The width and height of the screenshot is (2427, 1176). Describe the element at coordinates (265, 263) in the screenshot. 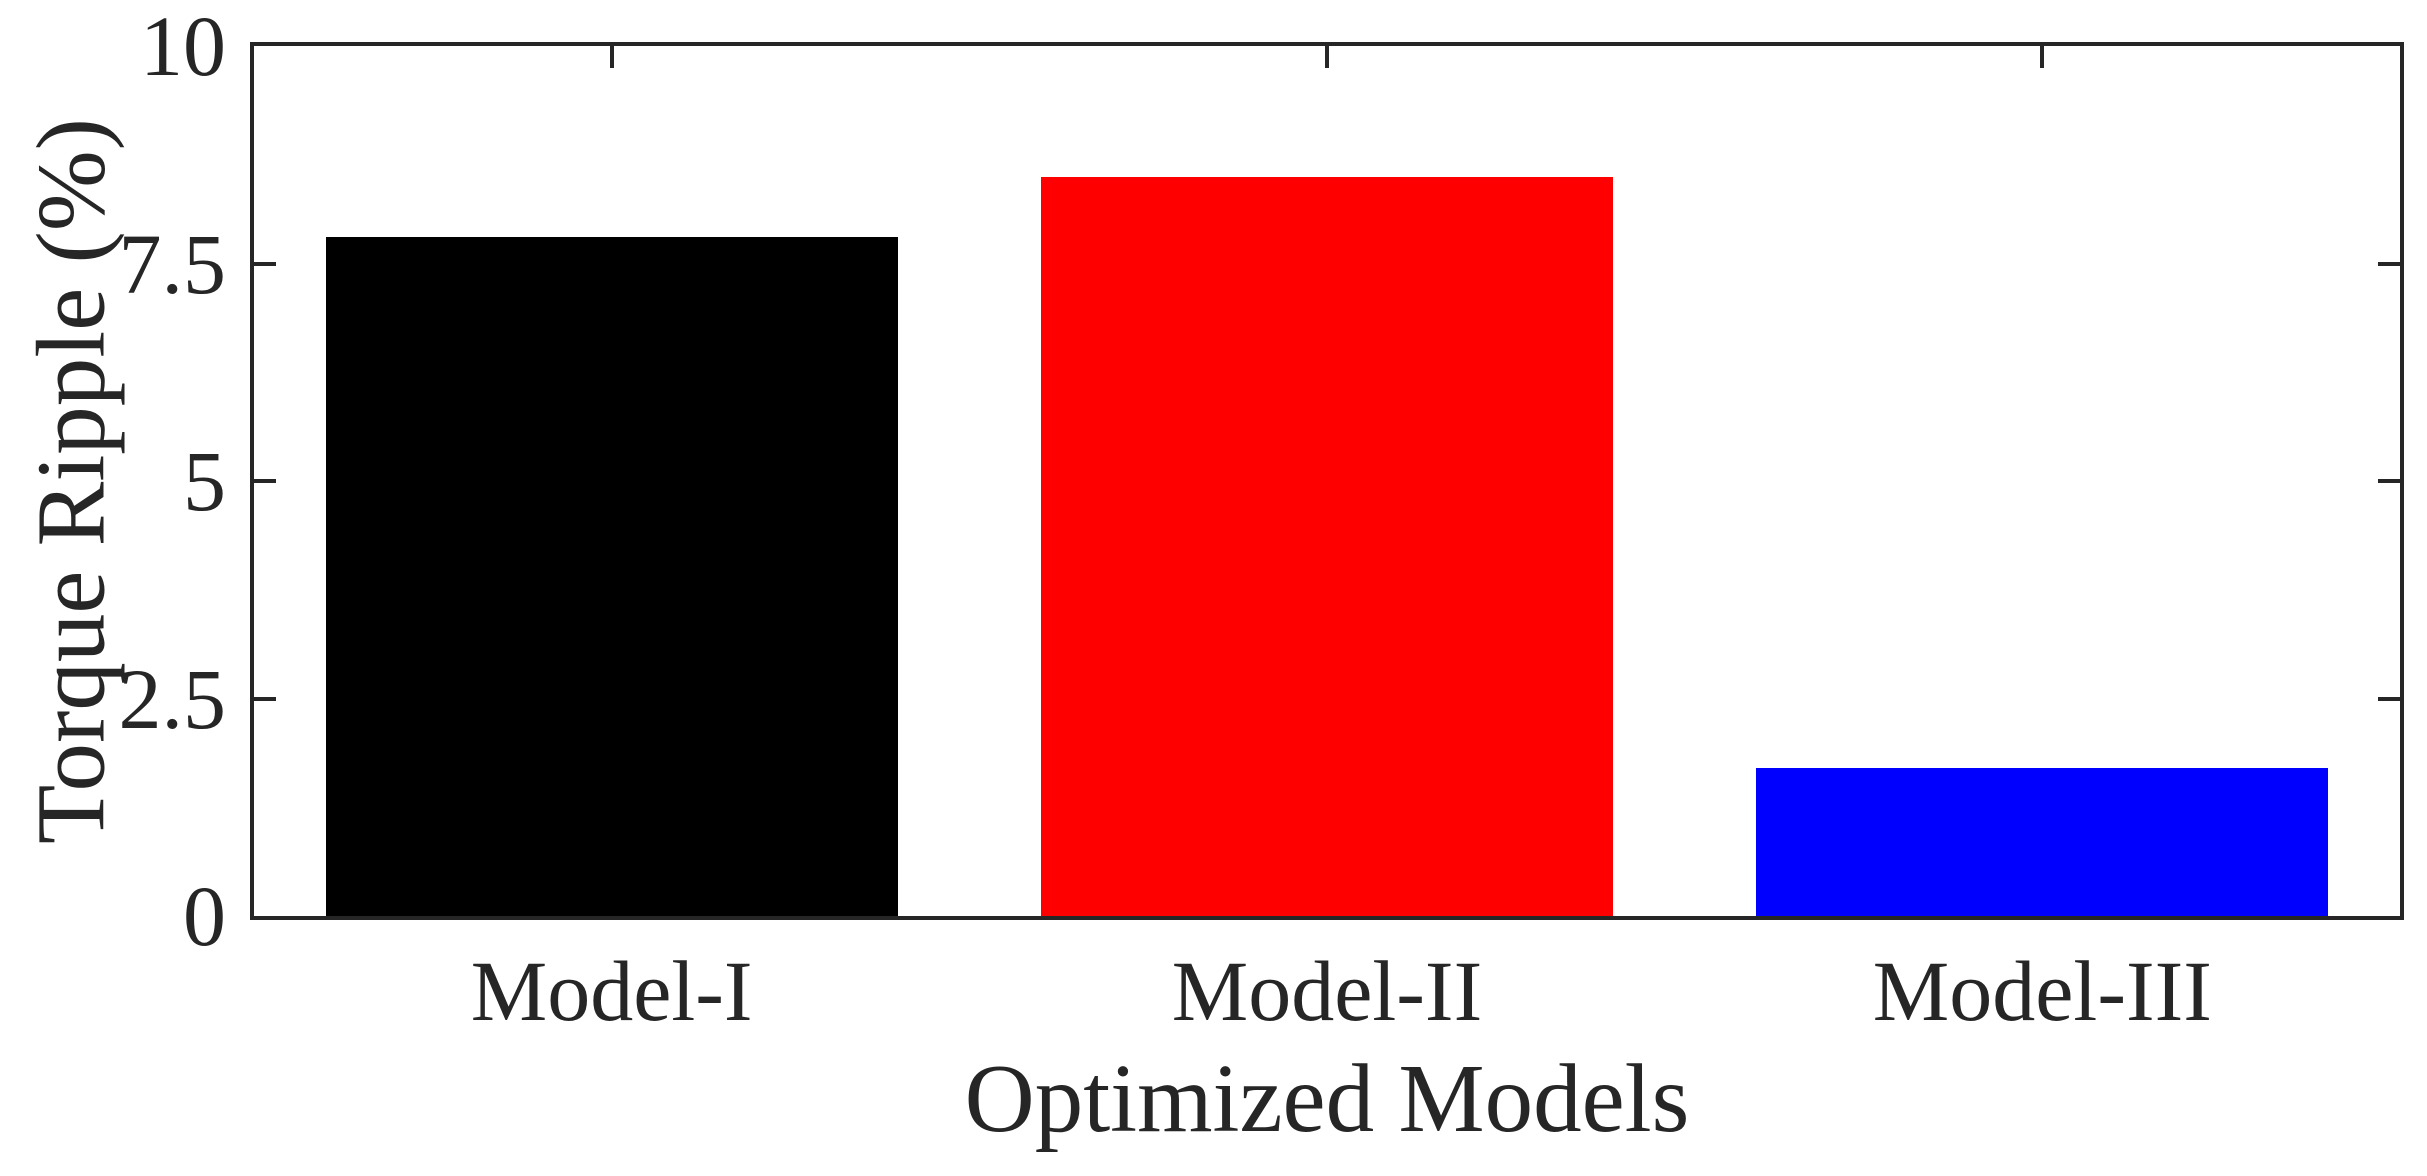

I see `y-tick-left-7.5` at that location.